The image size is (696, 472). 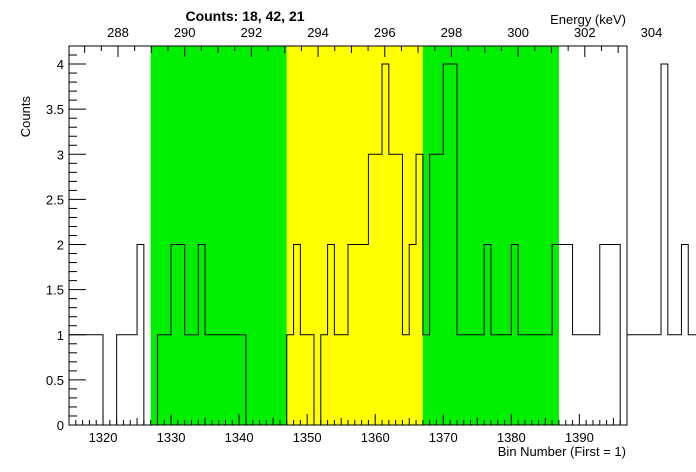 I want to click on y-tick-label: 1, so click(x=60, y=335).